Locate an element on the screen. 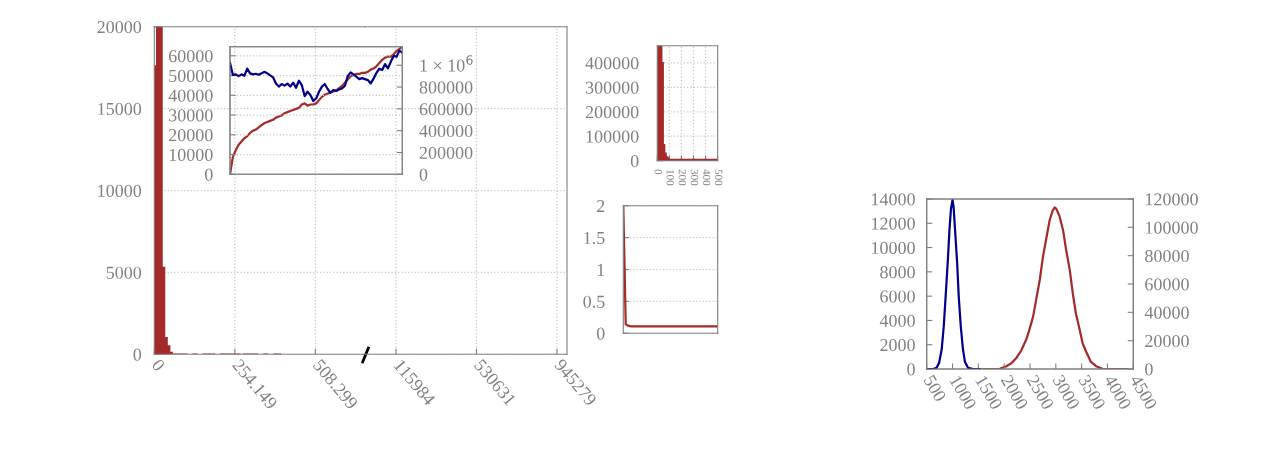  x-tick-label: 200 is located at coordinates (682, 177).